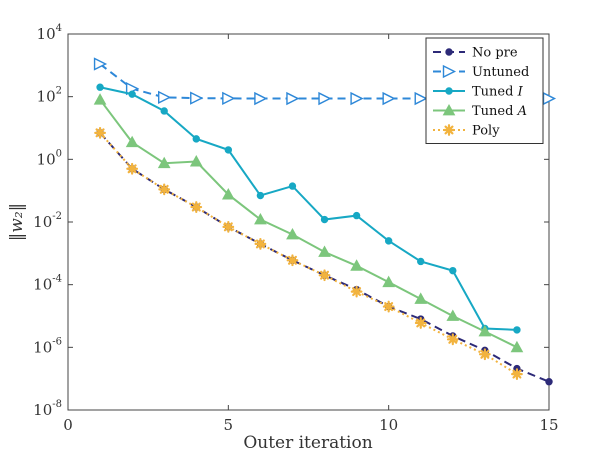 The width and height of the screenshot is (598, 458). I want to click on y-tick-exponent: 0, so click(59, 153).